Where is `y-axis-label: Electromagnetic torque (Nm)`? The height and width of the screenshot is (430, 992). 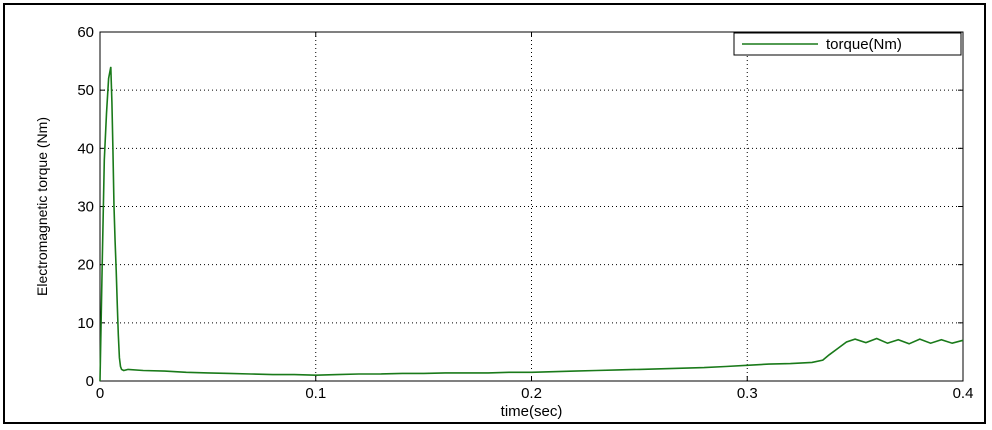
y-axis-label: Electromagnetic torque (Nm) is located at coordinates (42, 206).